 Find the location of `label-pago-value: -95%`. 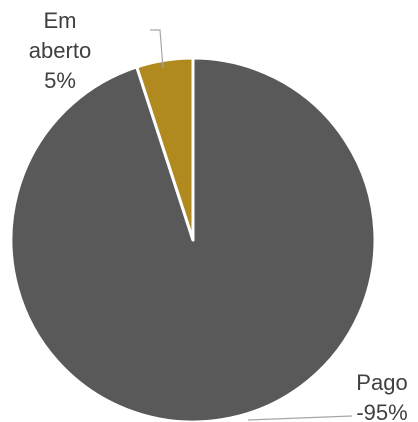

label-pago-value: -95% is located at coordinates (381, 411).